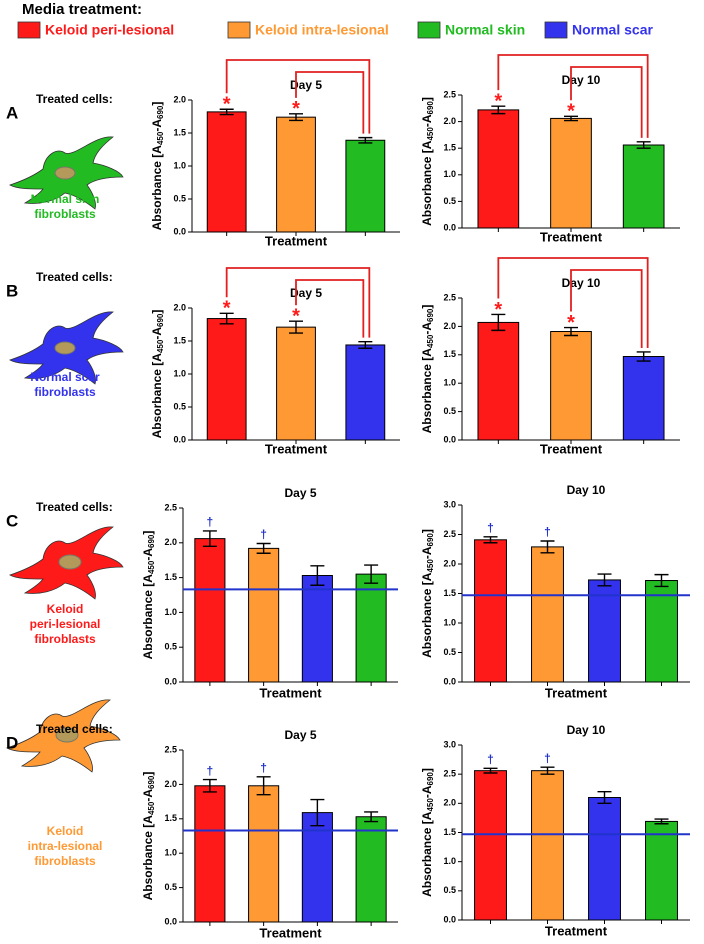 The image size is (704, 944). Describe the element at coordinates (12, 290) in the screenshot. I see `row-label: B` at that location.